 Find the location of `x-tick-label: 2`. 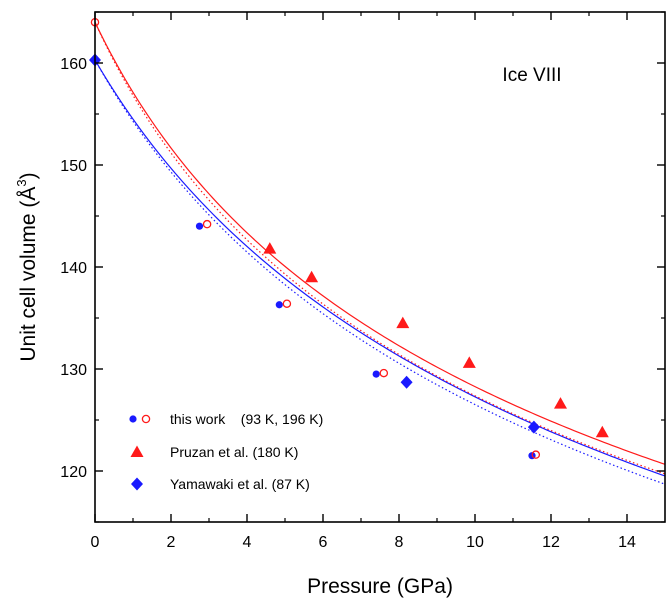

x-tick-label: 2 is located at coordinates (171, 542).